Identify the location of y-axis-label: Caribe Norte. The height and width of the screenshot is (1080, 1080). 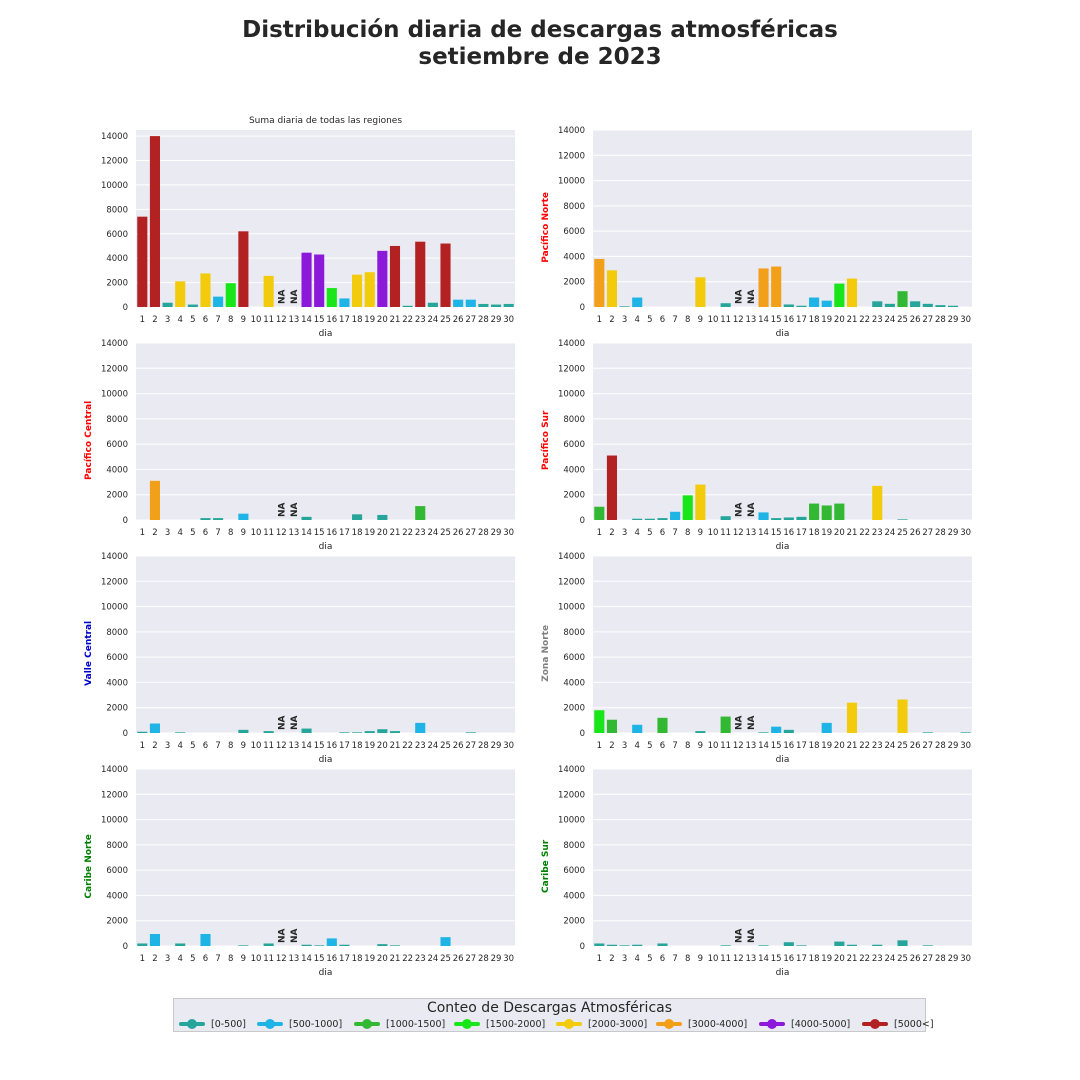
(89, 866).